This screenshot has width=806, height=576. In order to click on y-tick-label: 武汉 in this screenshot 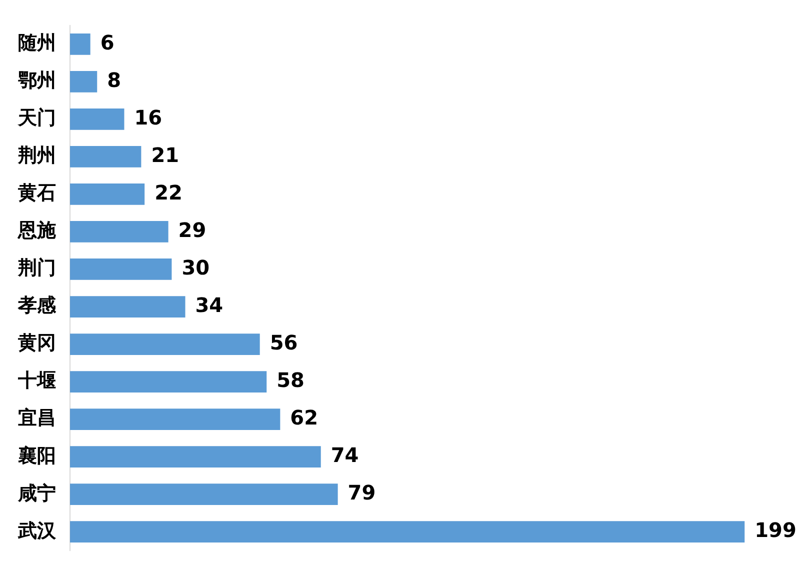, I will do `click(37, 531)`.